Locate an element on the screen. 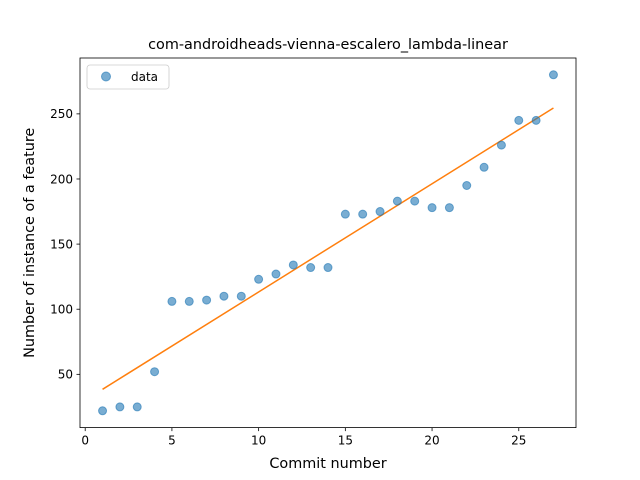  x-tick-label: 5 is located at coordinates (172, 441).